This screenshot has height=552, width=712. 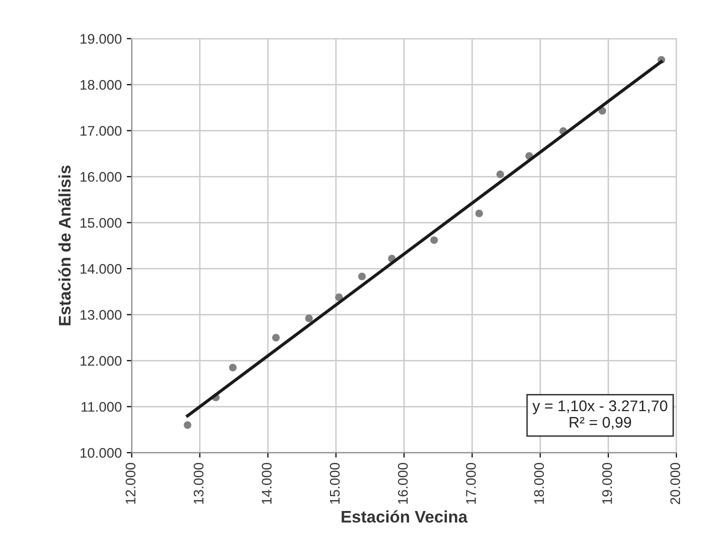 I want to click on y-tick-label: 17.000, so click(x=101, y=131).